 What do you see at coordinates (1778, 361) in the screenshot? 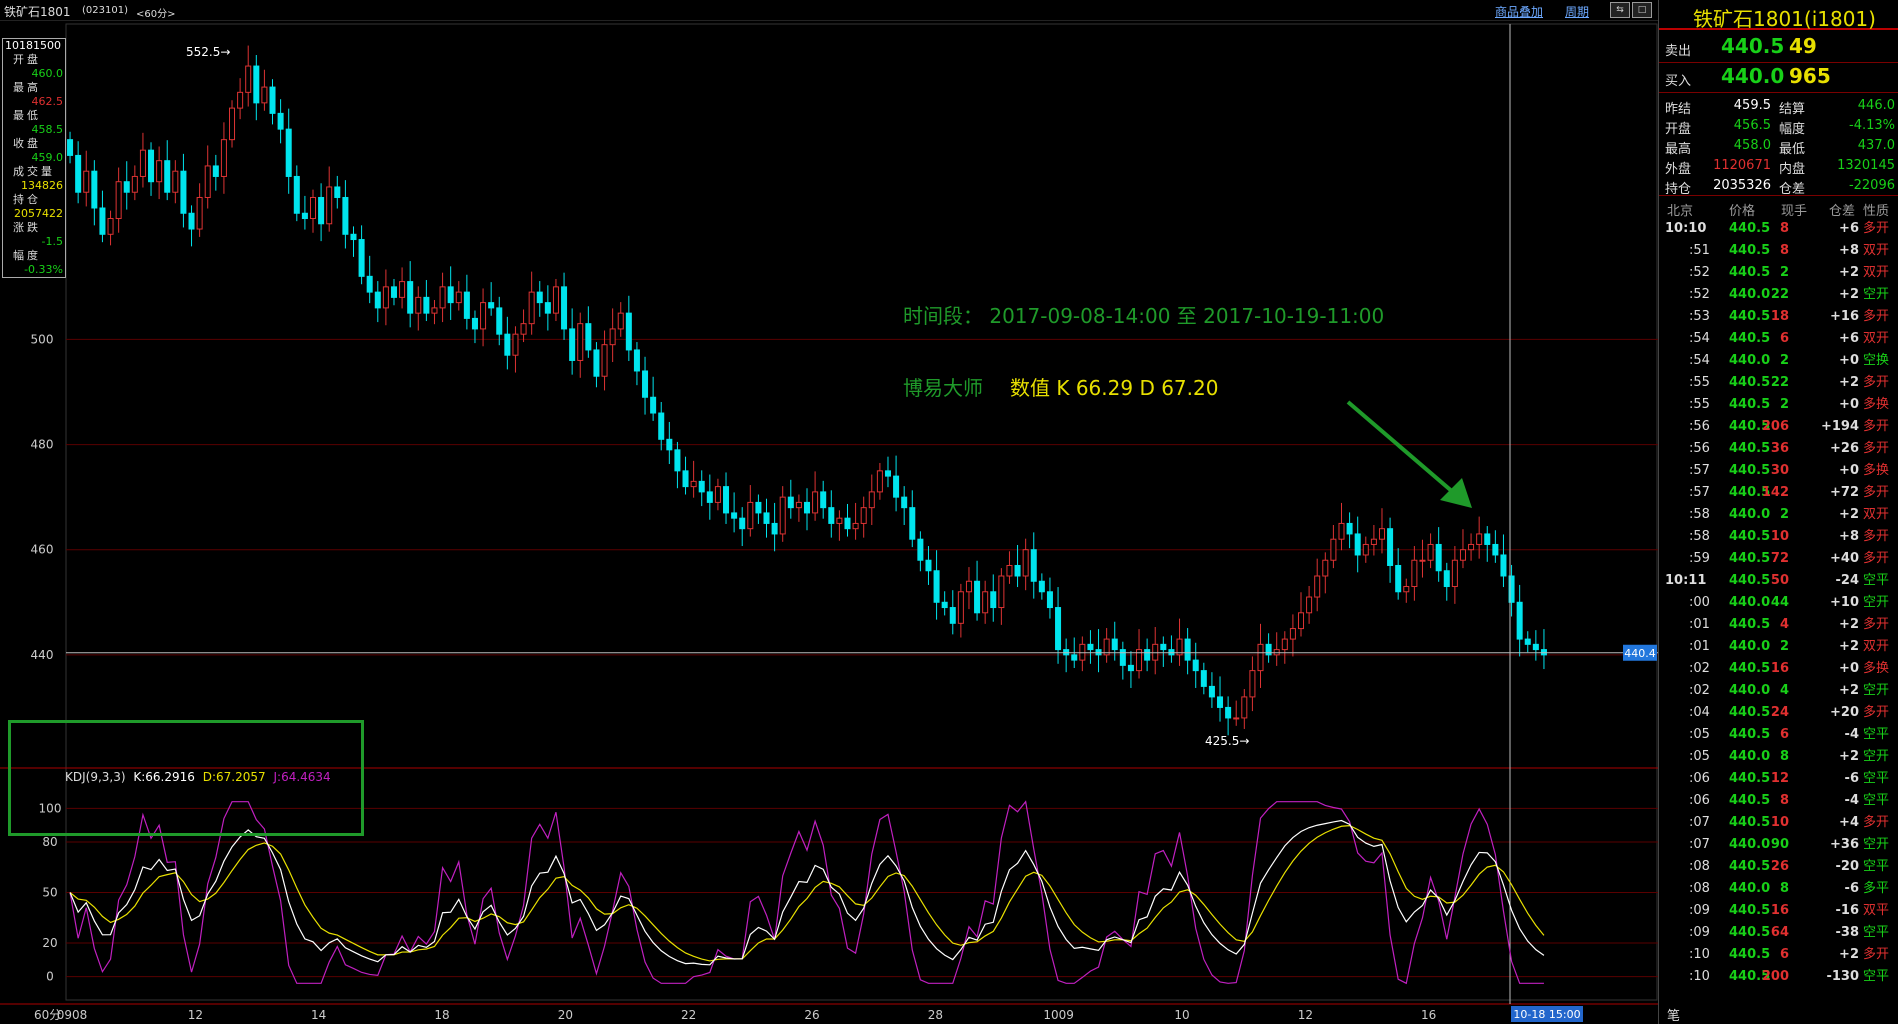
I see `tick-row: :54 440.0 2 +0 空换` at bounding box center [1778, 361].